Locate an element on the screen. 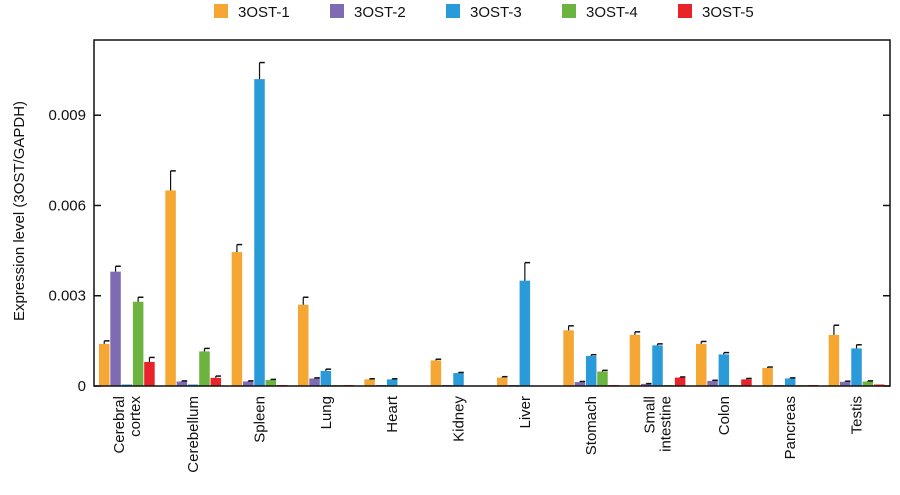  x-category-label: Testis is located at coordinates (857, 415).